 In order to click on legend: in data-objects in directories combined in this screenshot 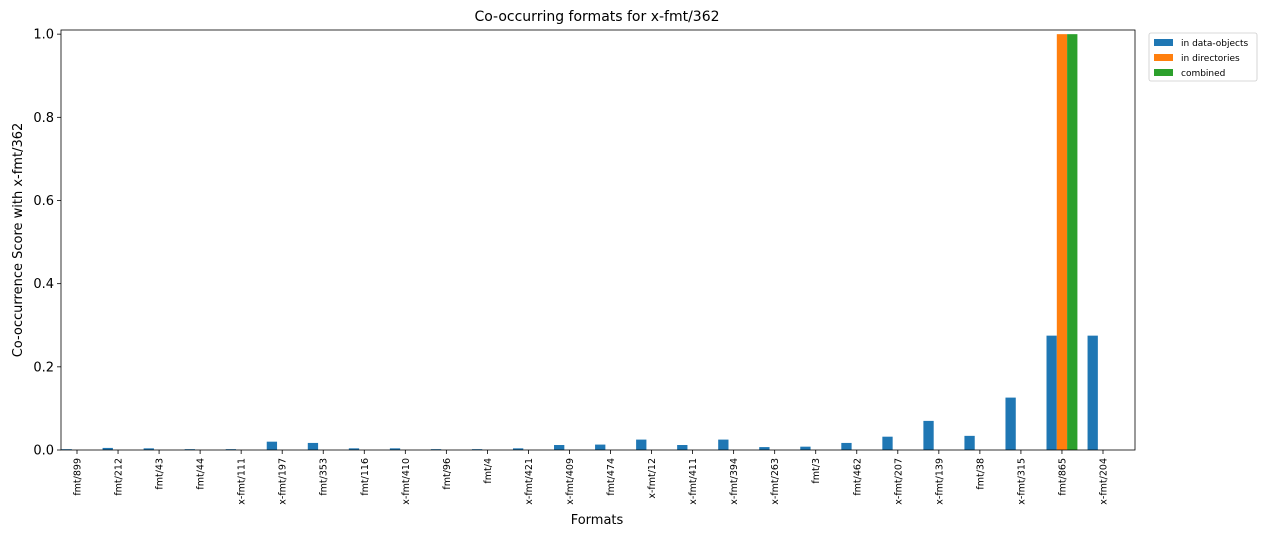, I will do `click(1203, 57)`.